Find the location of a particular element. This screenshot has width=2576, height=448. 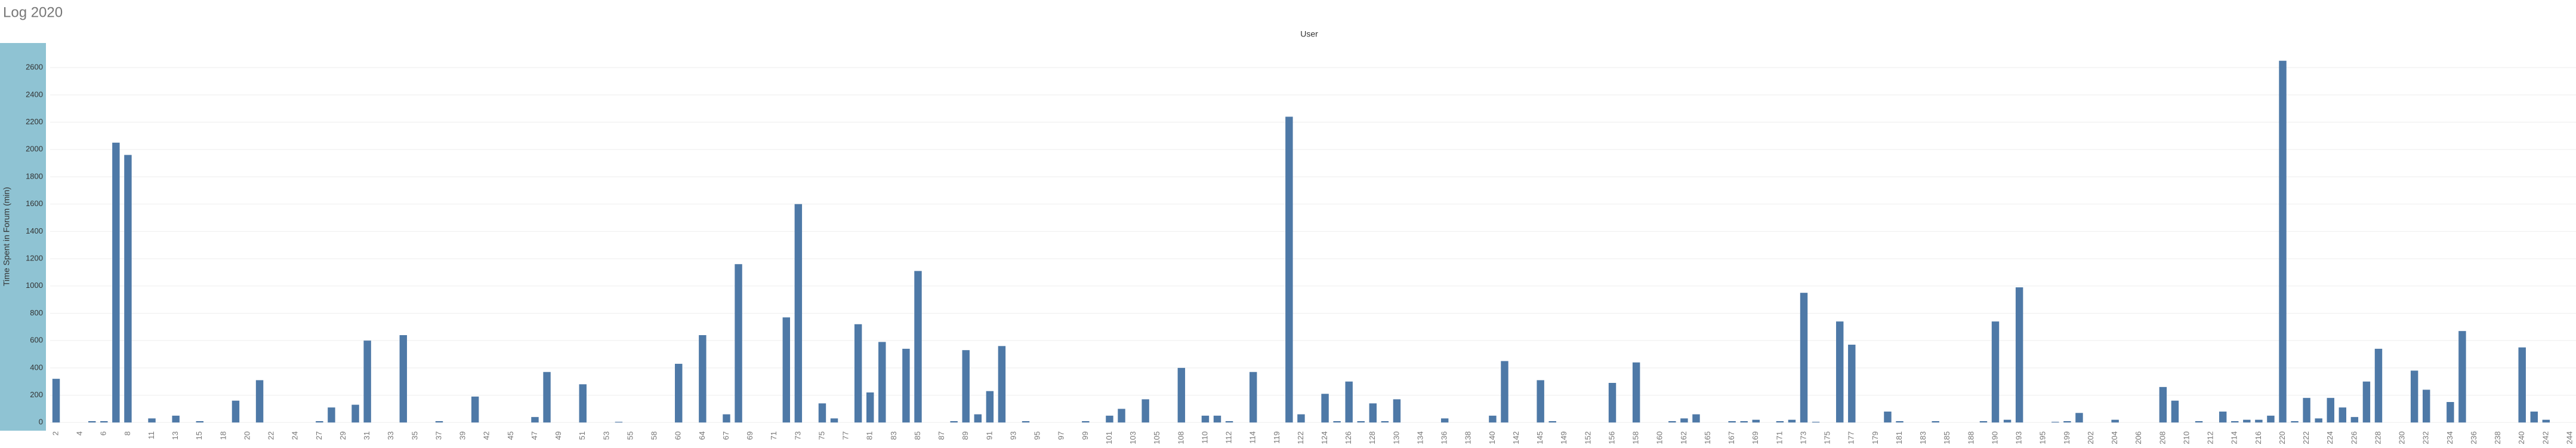

x-tick-label: 105 is located at coordinates (1156, 438).